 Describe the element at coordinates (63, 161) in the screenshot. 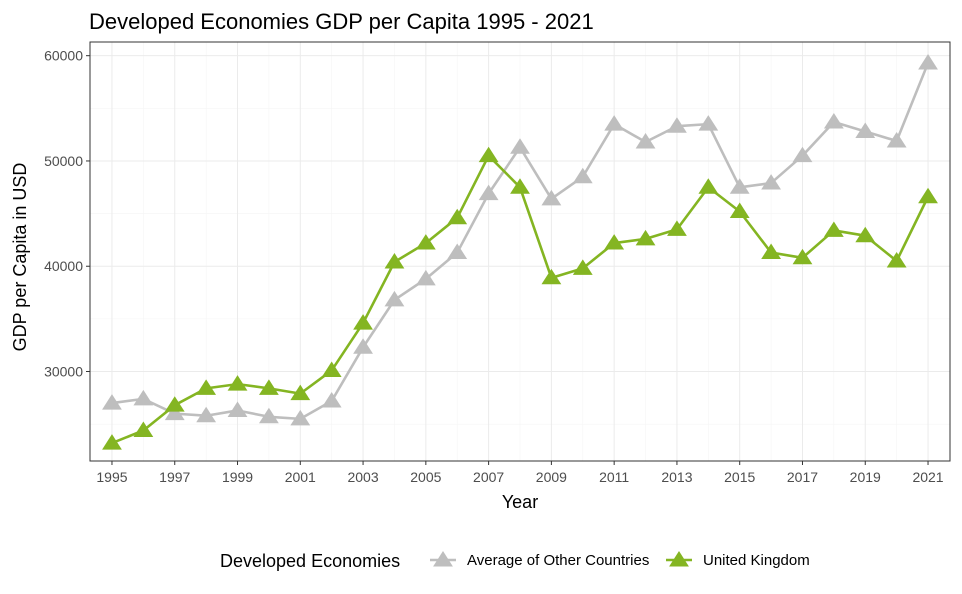

I see `y-tick-label: 50000` at that location.